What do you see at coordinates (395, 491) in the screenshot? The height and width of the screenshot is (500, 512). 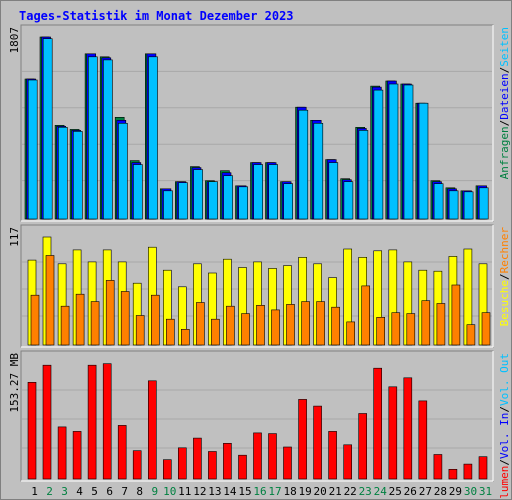 I see `day-label: 25` at bounding box center [395, 491].